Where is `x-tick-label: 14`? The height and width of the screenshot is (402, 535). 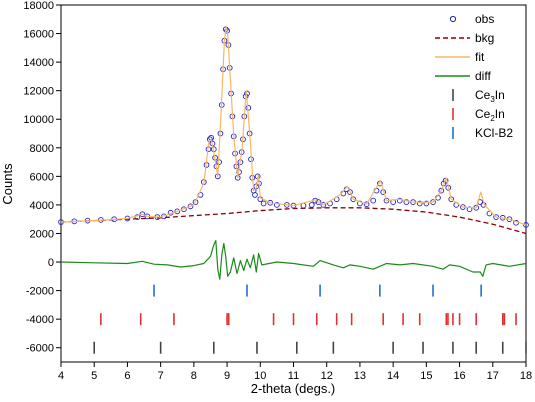
x-tick-label: 14 is located at coordinates (393, 376).